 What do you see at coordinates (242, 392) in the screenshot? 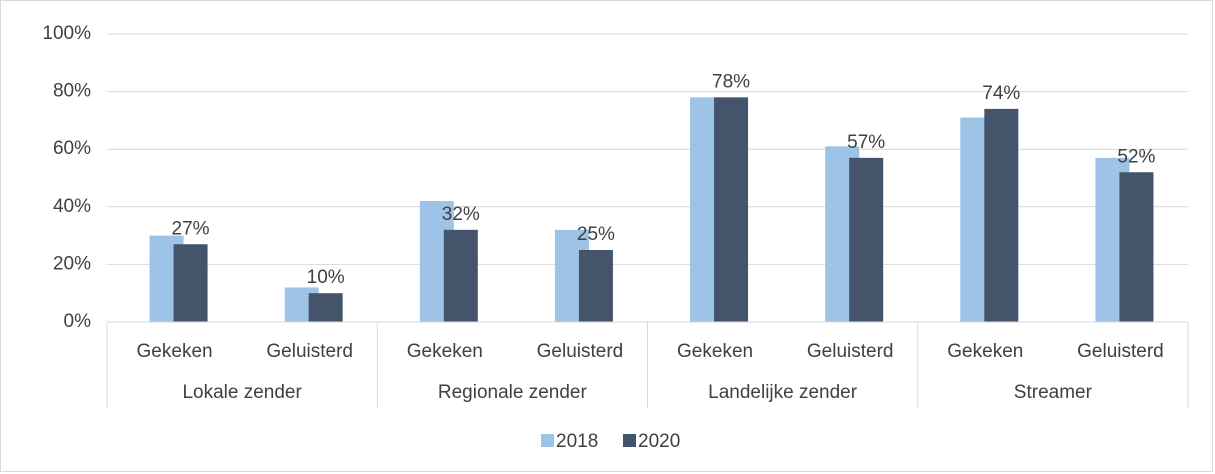
I see `x-group-label: Lokale zender` at bounding box center [242, 392].